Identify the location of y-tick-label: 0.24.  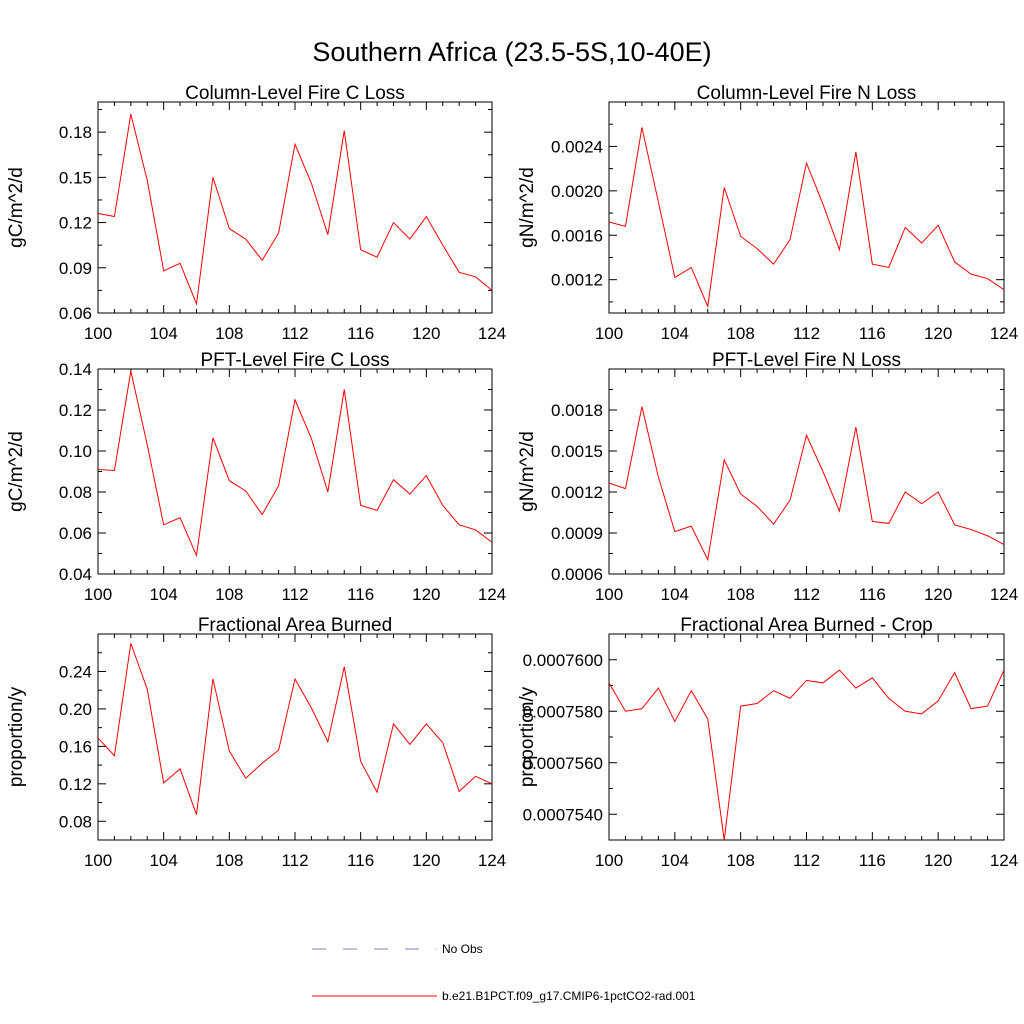
(75, 671).